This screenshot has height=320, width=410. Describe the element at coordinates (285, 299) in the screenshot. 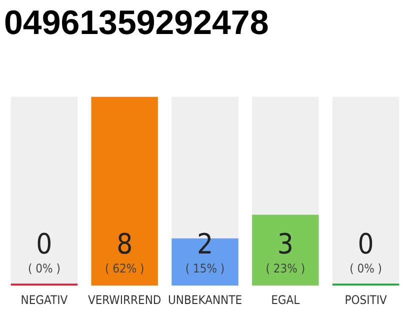

I see `x-tick-label: EGAL` at that location.